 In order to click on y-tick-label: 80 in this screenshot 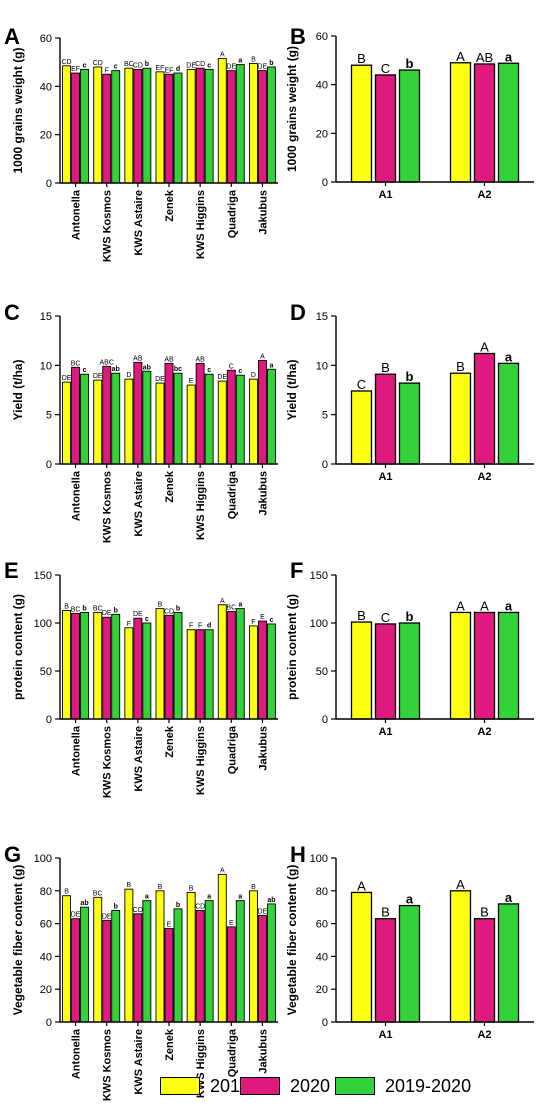, I will do `click(322, 892)`.